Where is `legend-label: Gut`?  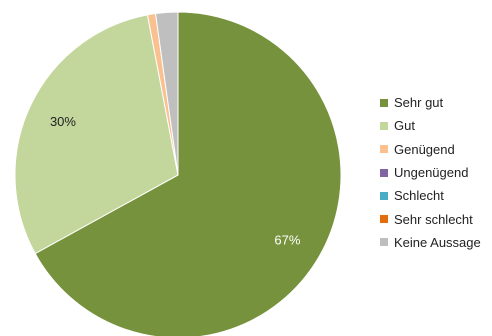 legend-label: Gut is located at coordinates (404, 126).